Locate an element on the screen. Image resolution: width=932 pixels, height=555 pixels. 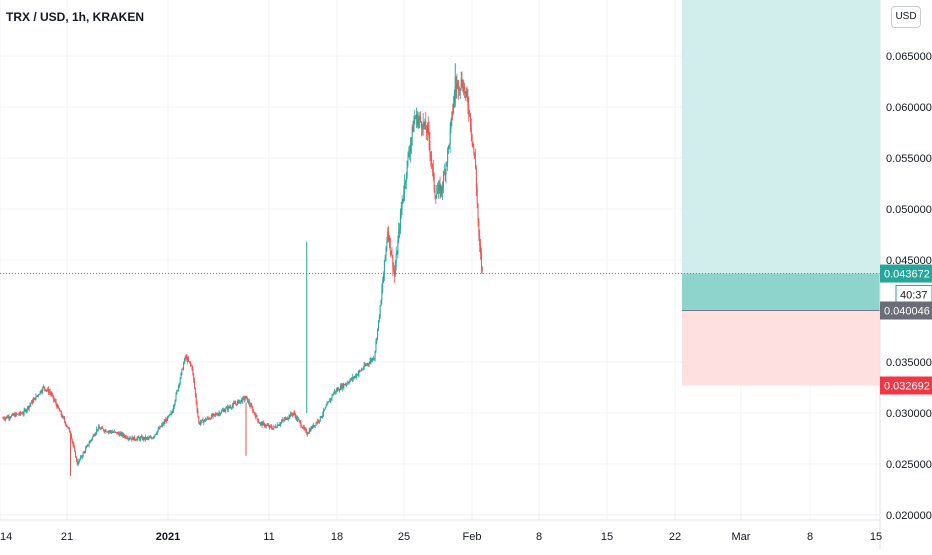
current-price-label-bg is located at coordinates (906, 273).